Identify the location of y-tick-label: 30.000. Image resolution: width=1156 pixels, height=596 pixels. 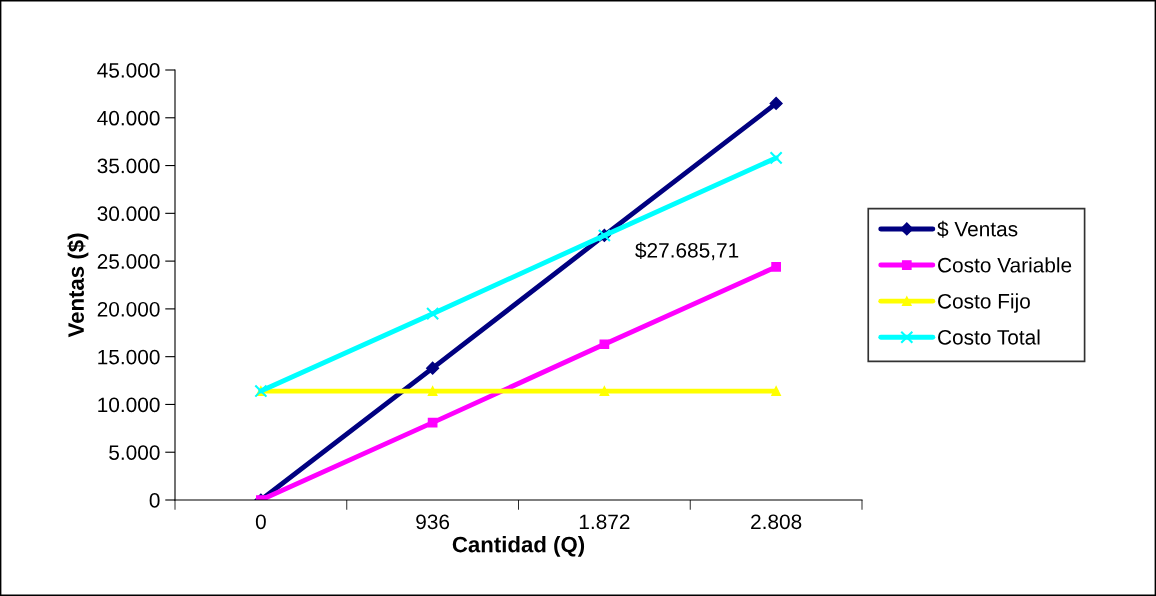
(128, 214).